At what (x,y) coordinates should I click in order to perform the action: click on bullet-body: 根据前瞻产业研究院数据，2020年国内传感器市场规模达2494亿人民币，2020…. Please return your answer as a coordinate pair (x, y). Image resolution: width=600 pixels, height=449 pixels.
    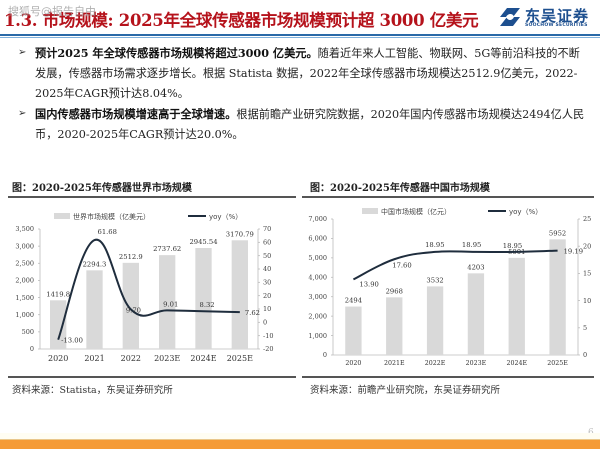
    Looking at the image, I should click on (310, 124).